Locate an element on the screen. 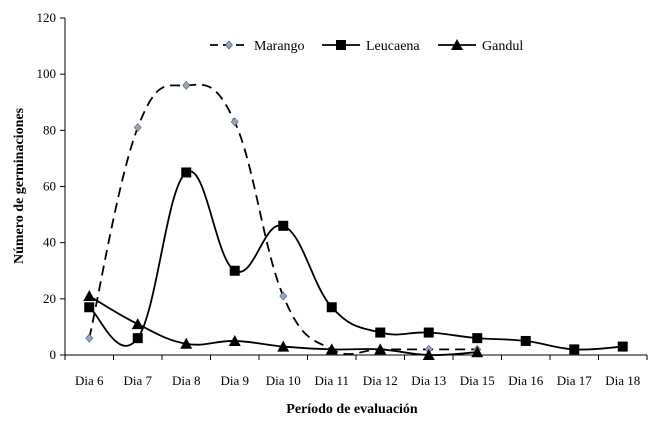  x-tick-label: Dia 15 is located at coordinates (477, 380).